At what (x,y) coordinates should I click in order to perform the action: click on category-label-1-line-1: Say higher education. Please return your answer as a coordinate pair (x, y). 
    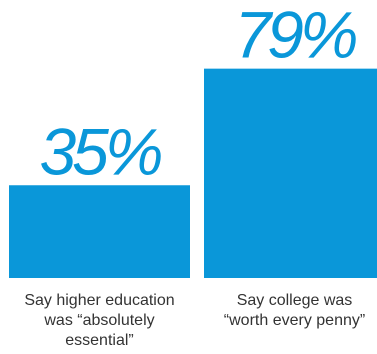
    Looking at the image, I should click on (99, 300).